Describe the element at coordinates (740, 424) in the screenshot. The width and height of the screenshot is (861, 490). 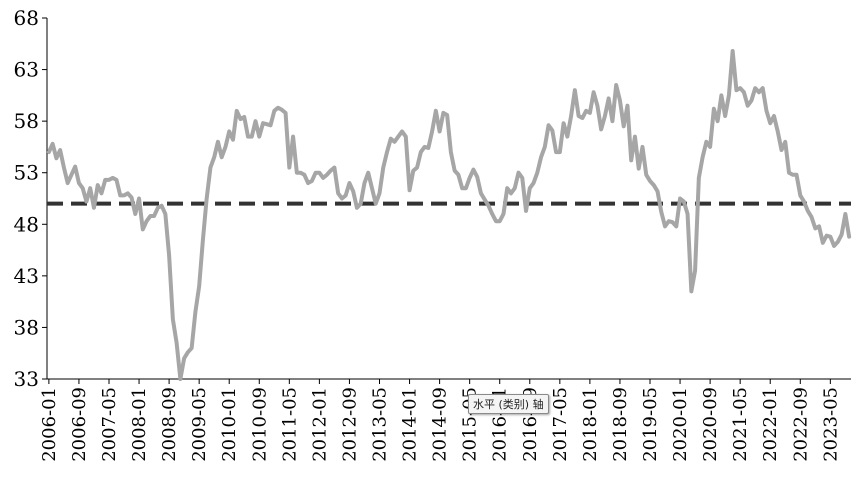
I see `x-tick-label: 2021-05` at that location.